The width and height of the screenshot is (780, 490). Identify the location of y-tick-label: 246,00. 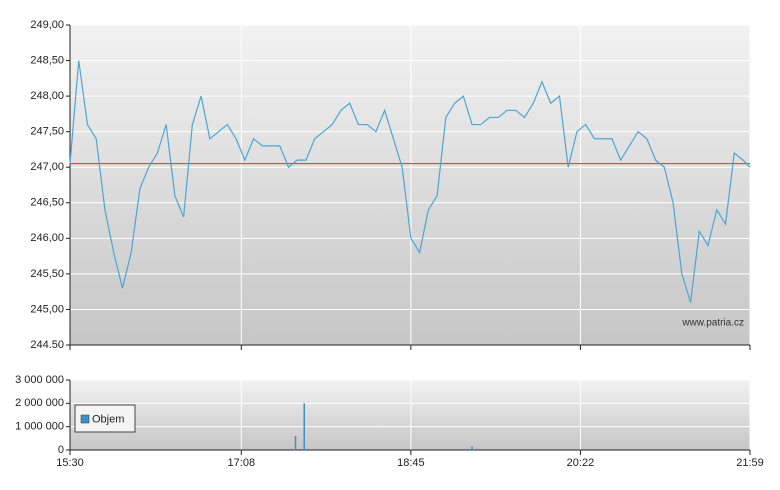
(47, 238).